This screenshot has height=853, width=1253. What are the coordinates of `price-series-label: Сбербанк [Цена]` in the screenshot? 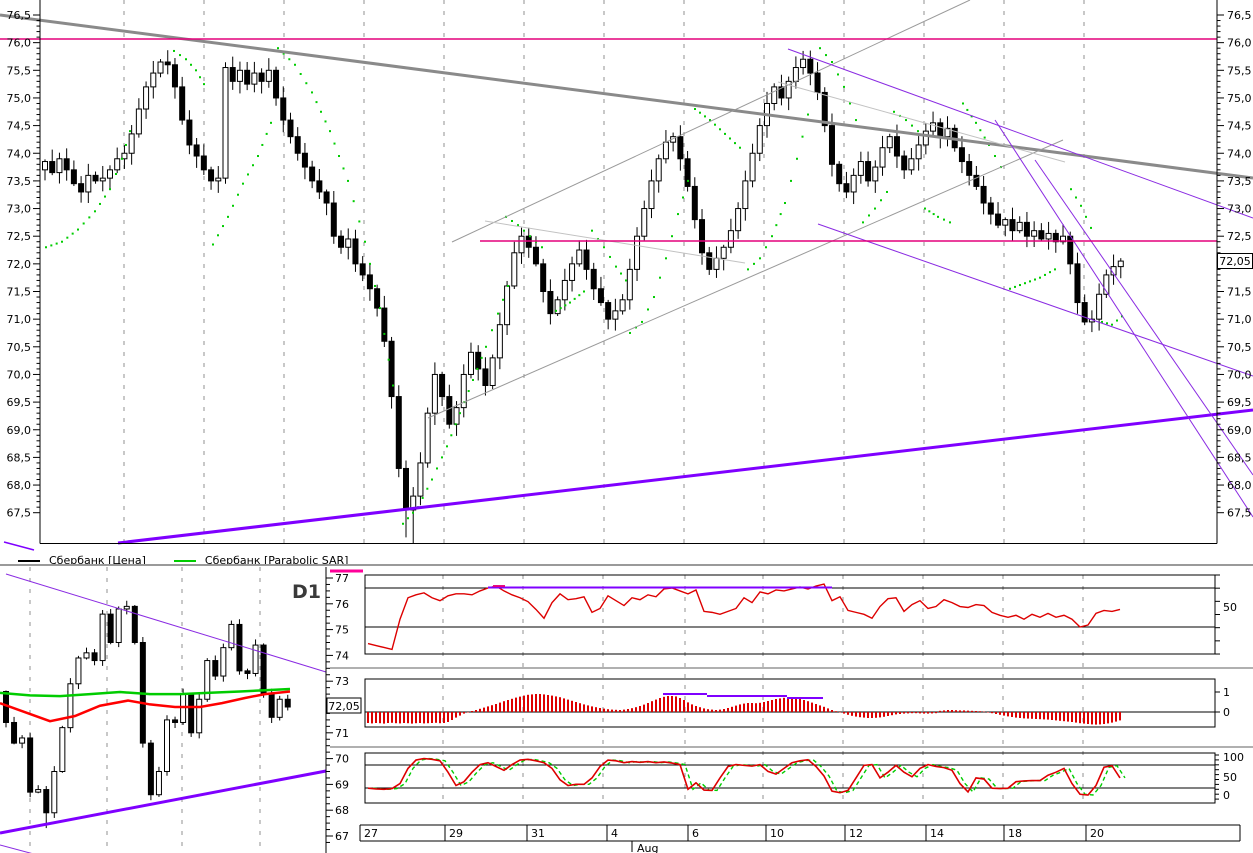 It's located at (97, 560).